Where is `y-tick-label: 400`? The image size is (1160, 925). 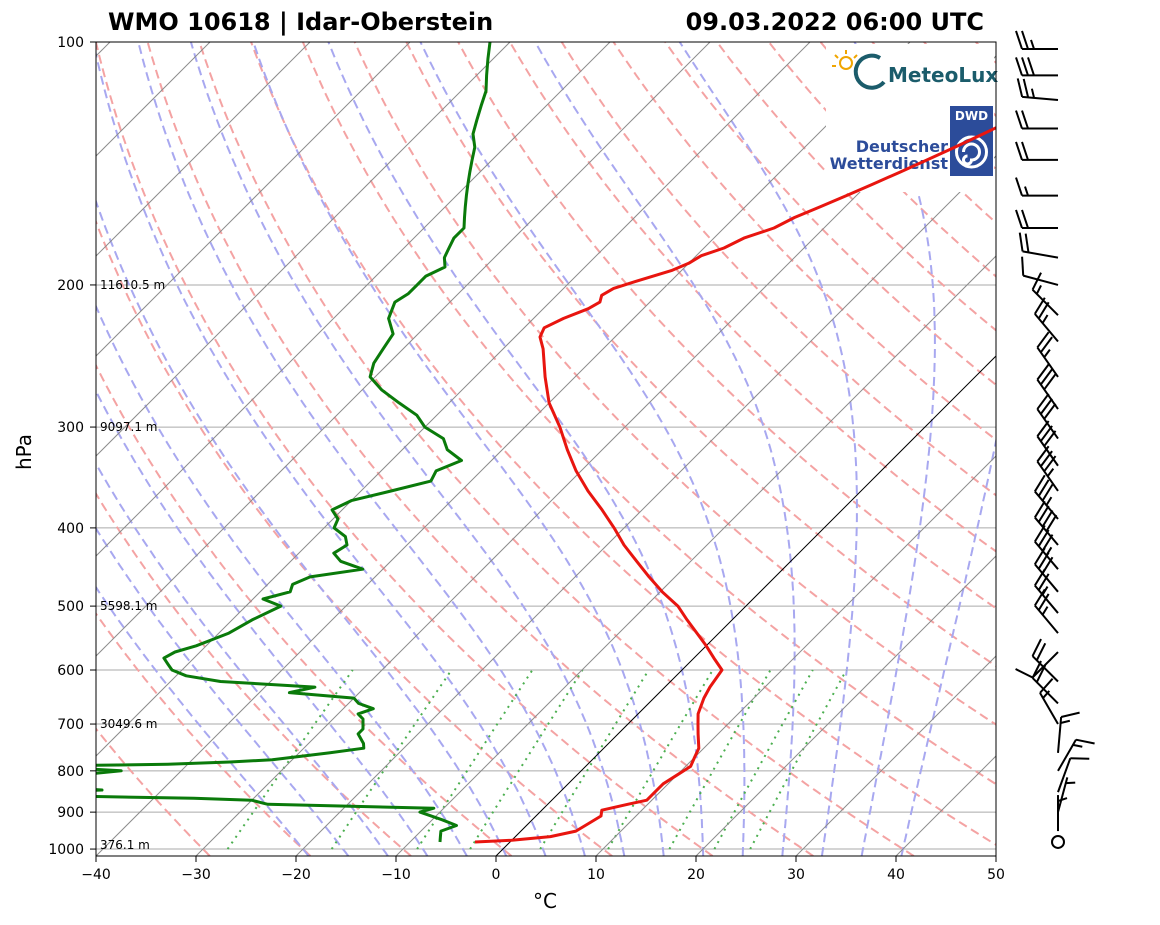
y-tick-label: 400 is located at coordinates (70, 529).